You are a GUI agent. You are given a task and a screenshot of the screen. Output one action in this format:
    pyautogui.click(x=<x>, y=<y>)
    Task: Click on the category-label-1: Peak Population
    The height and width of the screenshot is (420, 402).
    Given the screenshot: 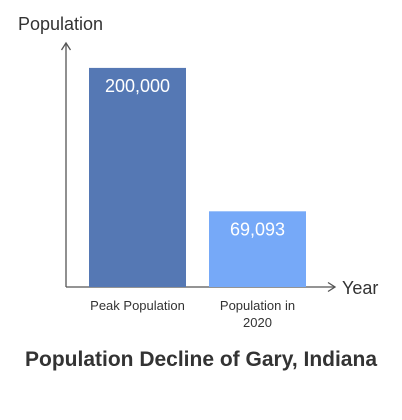 What is the action you would take?
    pyautogui.click(x=137, y=305)
    